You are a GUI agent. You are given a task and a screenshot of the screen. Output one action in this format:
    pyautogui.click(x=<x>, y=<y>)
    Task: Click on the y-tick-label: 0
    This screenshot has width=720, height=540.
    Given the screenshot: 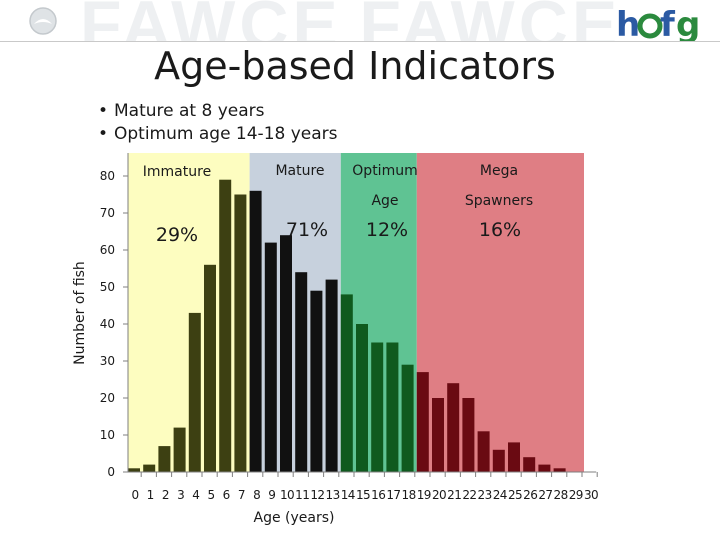 What is the action you would take?
    pyautogui.click(x=111, y=472)
    